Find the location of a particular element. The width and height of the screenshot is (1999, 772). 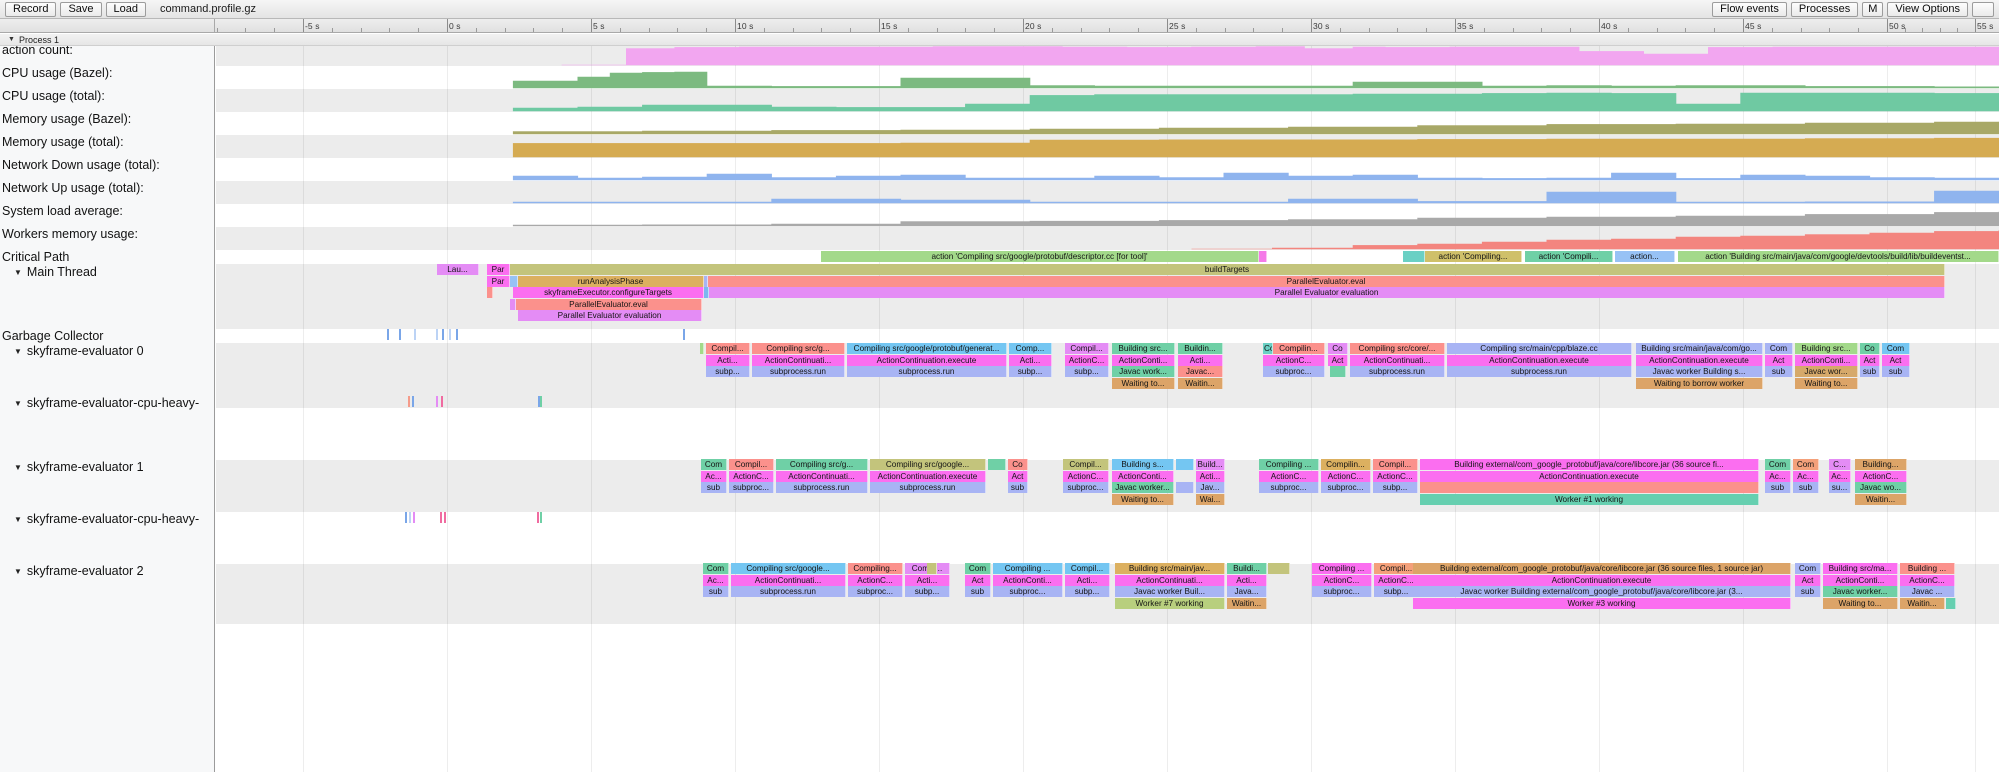

track-label-skyframe-evaluator-0: ▼ skyframe-evaluator 0 is located at coordinates (107, 351).